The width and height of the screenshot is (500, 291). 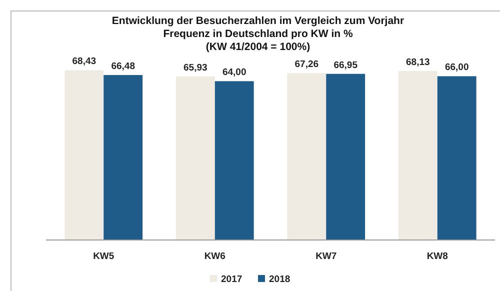 What do you see at coordinates (306, 64) in the screenshot?
I see `data-label: 67,26` at bounding box center [306, 64].